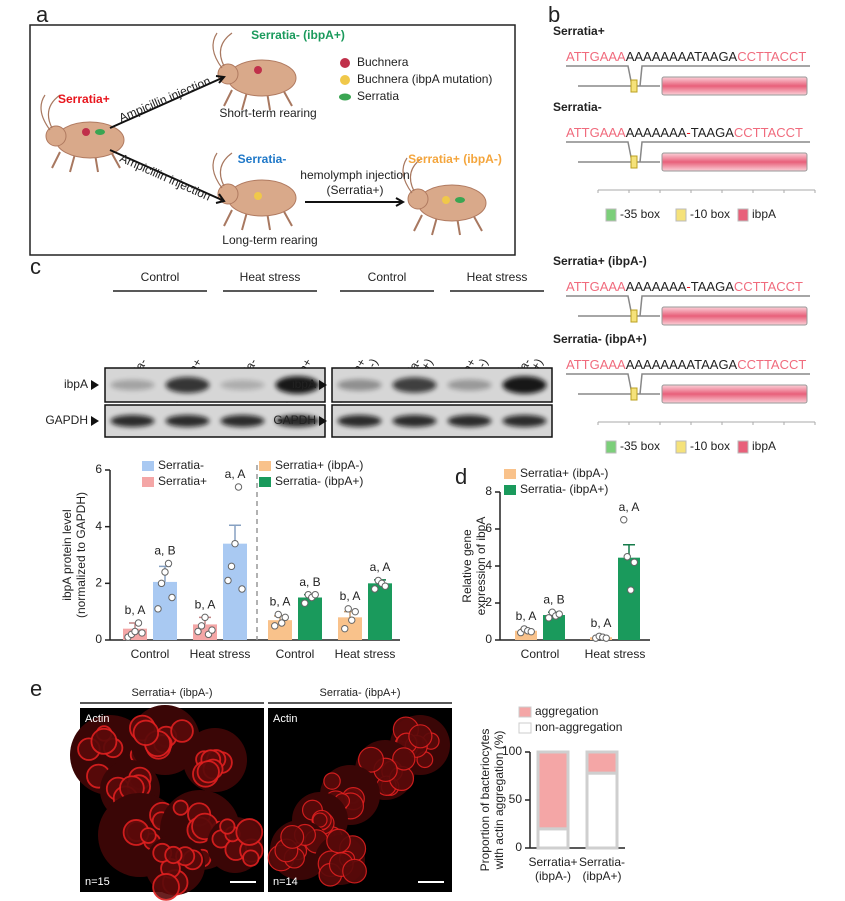  I want to click on sequence-part: -, so click(688, 286).